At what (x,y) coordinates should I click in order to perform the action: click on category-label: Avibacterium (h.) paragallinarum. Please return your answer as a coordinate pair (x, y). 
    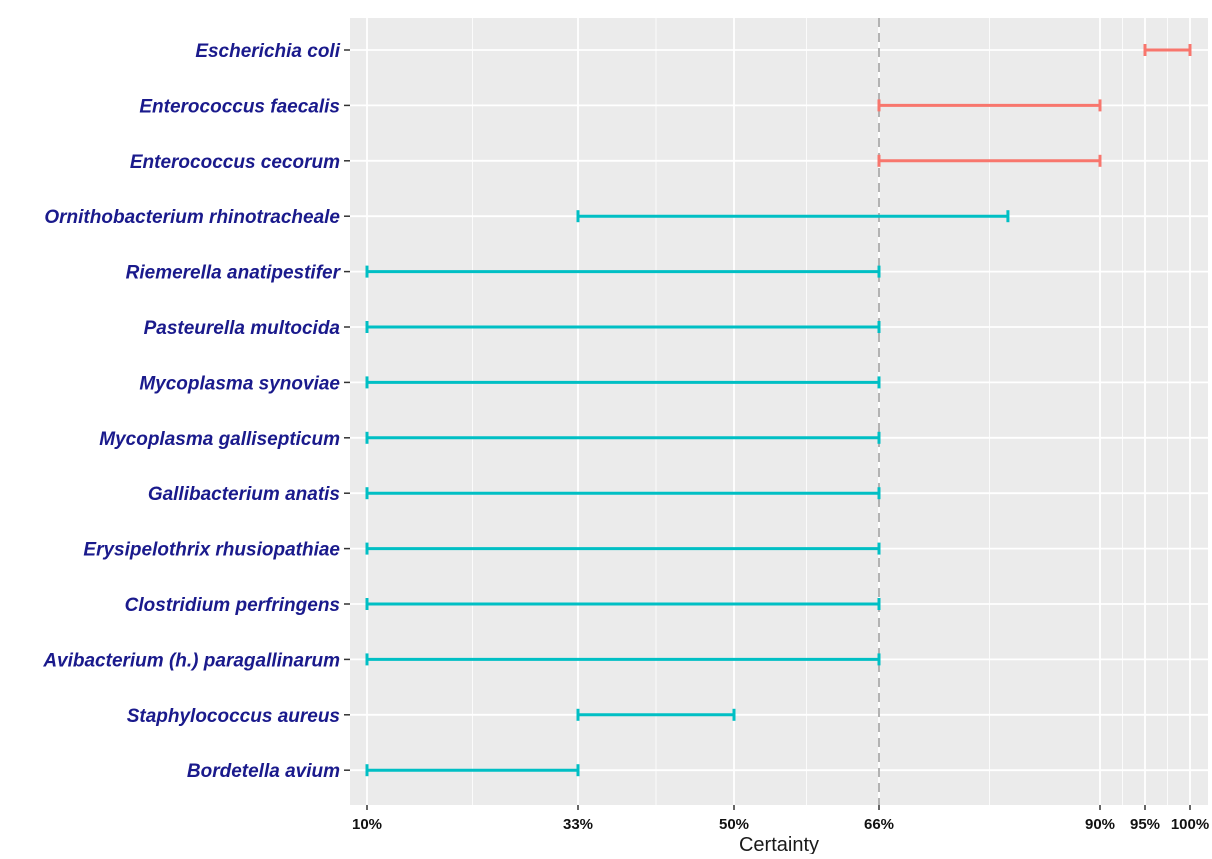
    Looking at the image, I should click on (191, 660).